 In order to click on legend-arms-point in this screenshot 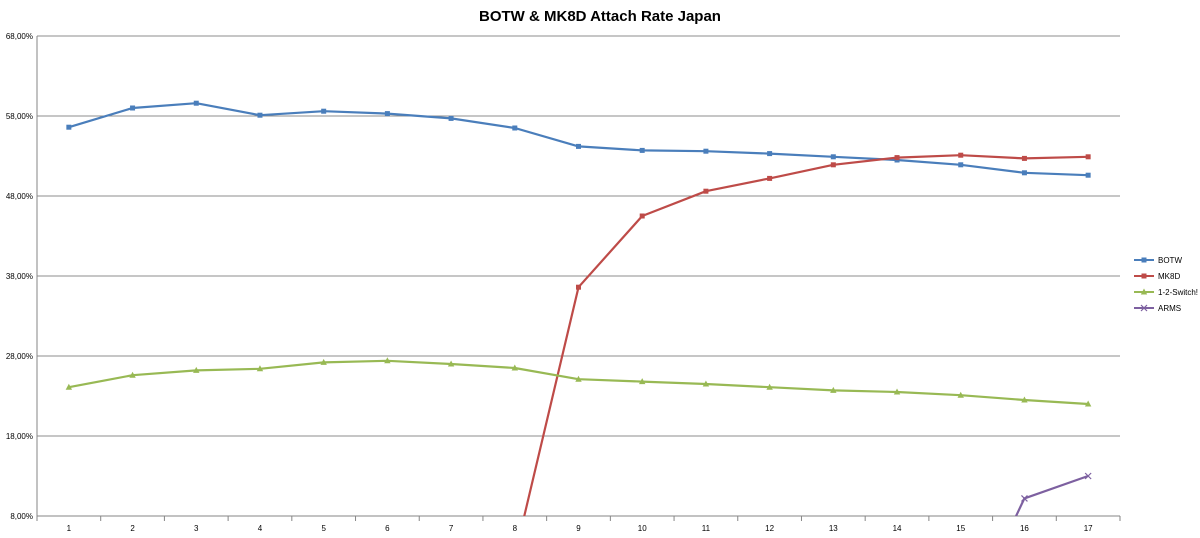, I will do `click(1144, 308)`.